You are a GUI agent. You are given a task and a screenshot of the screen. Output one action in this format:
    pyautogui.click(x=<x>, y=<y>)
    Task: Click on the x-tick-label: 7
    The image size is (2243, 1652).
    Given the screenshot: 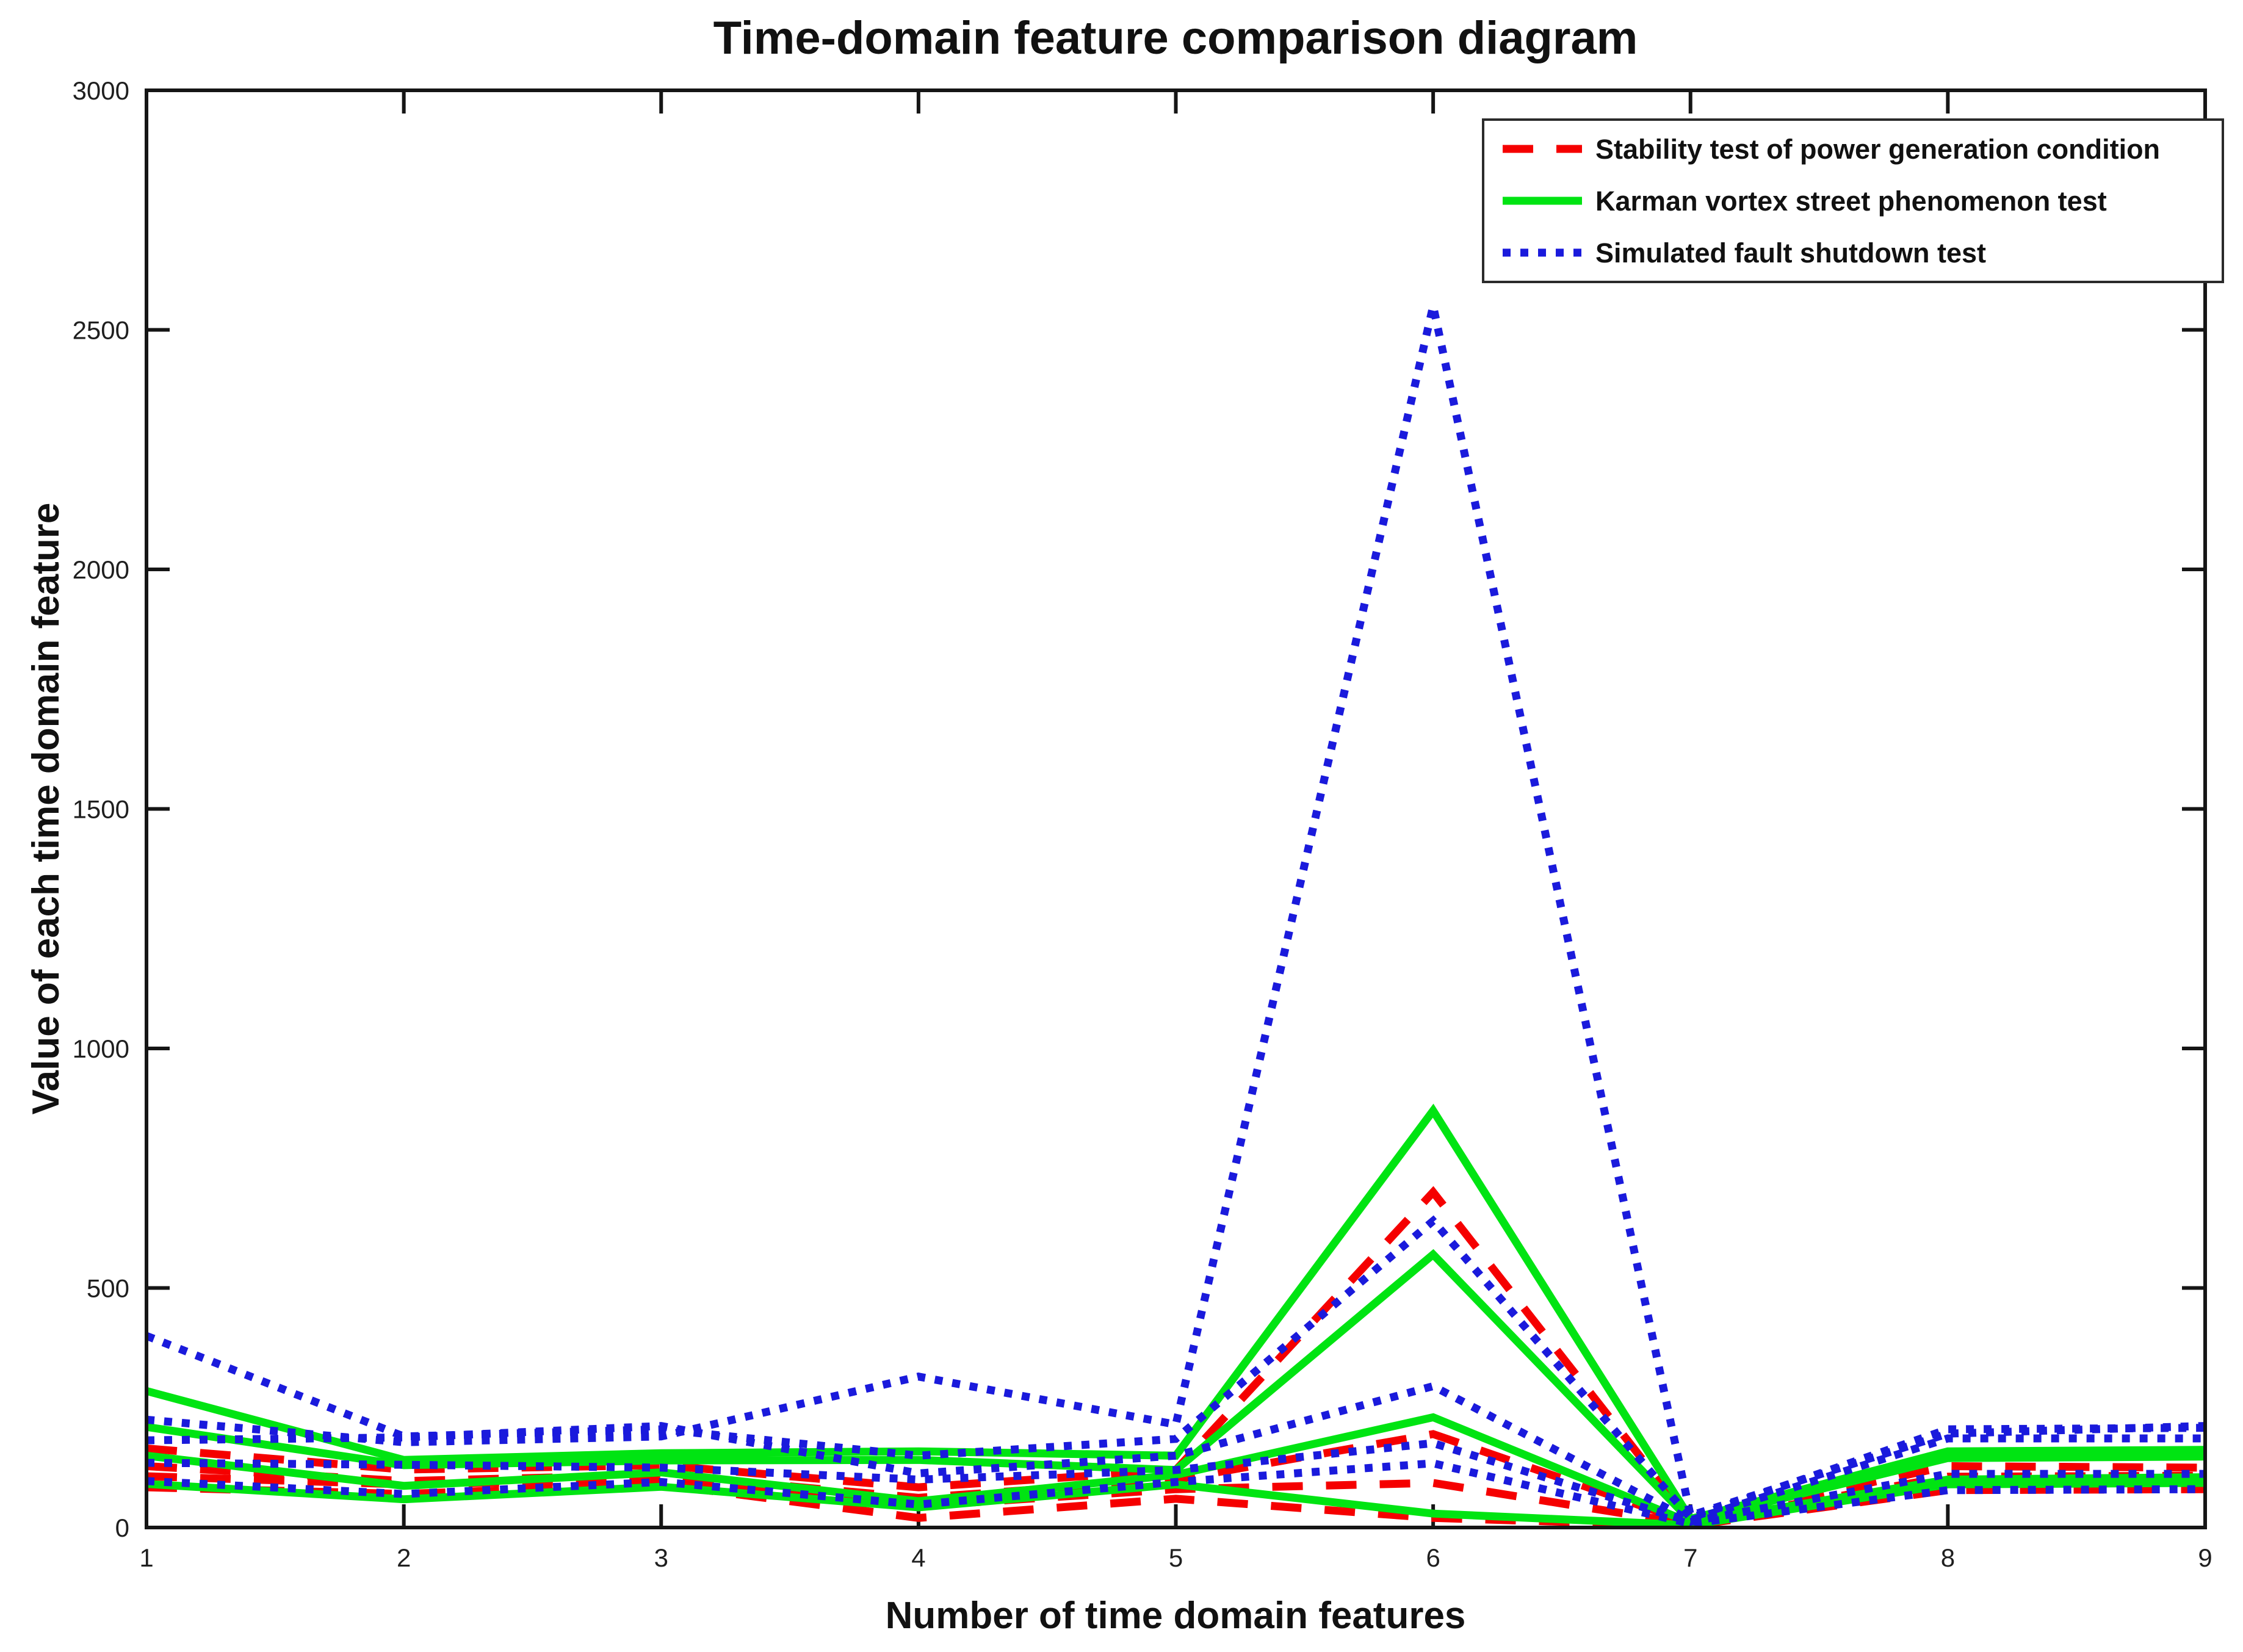 What is the action you would take?
    pyautogui.click(x=1690, y=1557)
    